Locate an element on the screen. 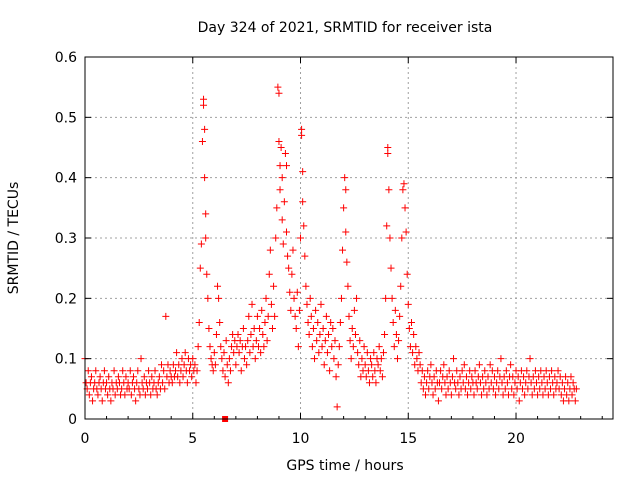  y-axis-label: SRMTID / TECUs is located at coordinates (14, 238).